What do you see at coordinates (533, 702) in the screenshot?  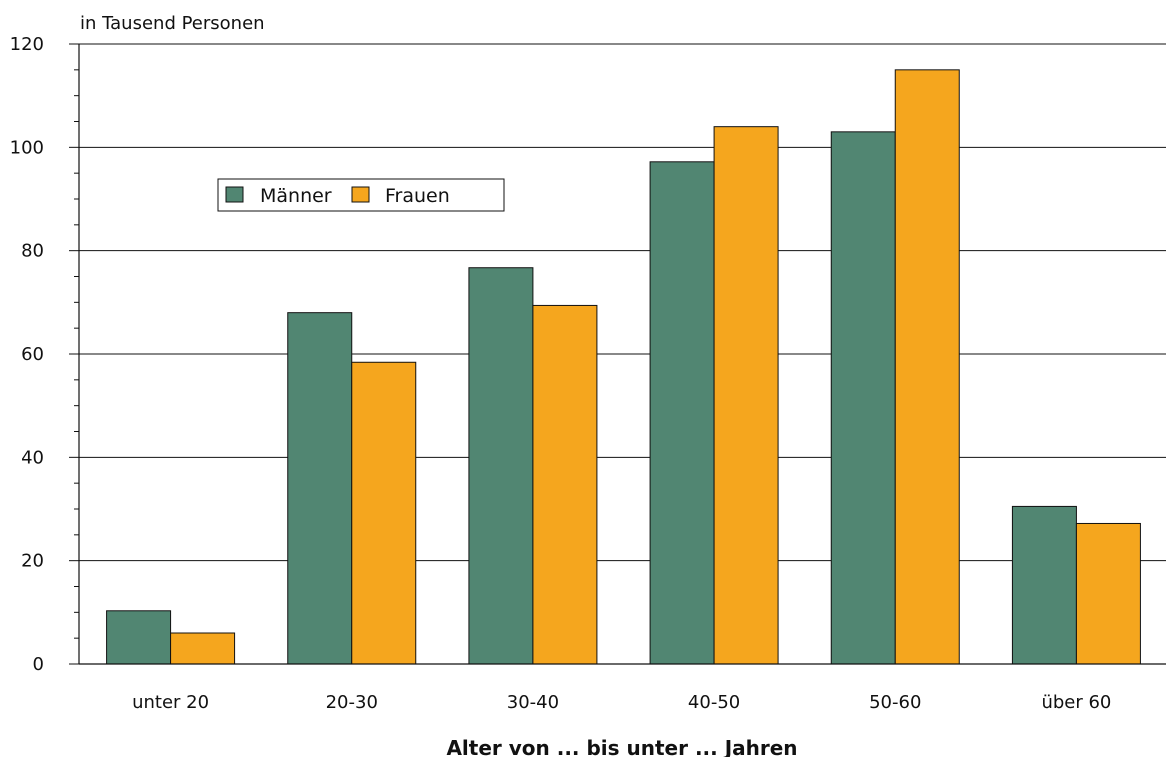 I see `x-tick-label: 30-40` at bounding box center [533, 702].